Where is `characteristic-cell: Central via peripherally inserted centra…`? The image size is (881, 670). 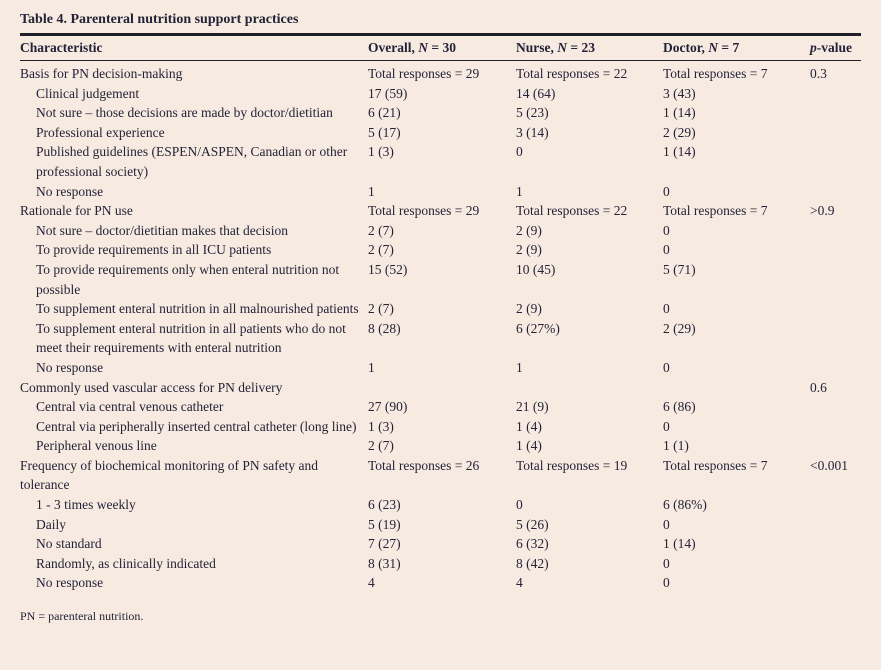
characteristic-cell: Central via peripherally inserted centra… is located at coordinates (196, 426).